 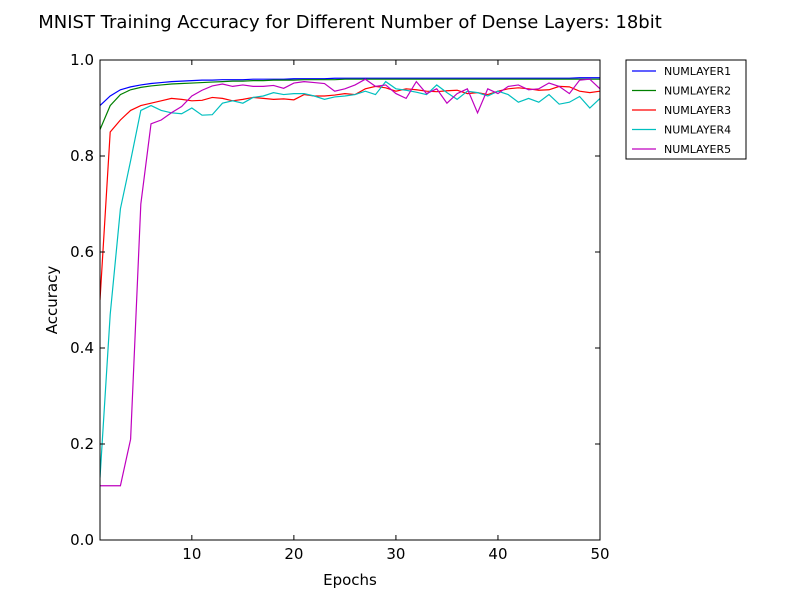 What do you see at coordinates (82, 156) in the screenshot?
I see `y-tick-label: 0.8` at bounding box center [82, 156].